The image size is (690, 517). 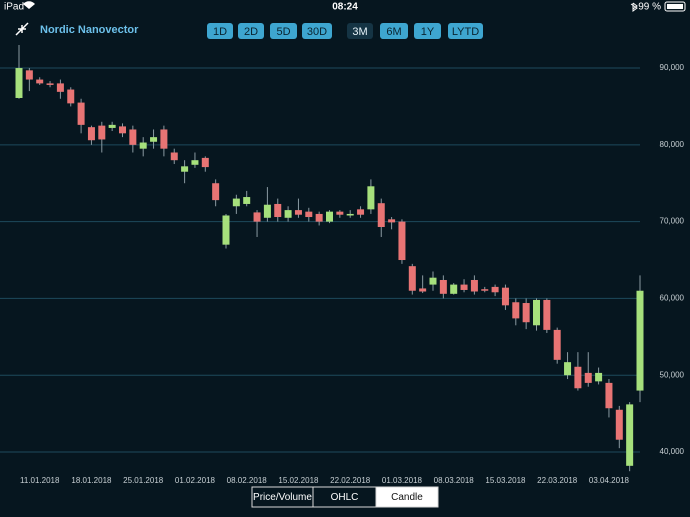 I want to click on y-tick-label: 40,000, so click(x=672, y=451).